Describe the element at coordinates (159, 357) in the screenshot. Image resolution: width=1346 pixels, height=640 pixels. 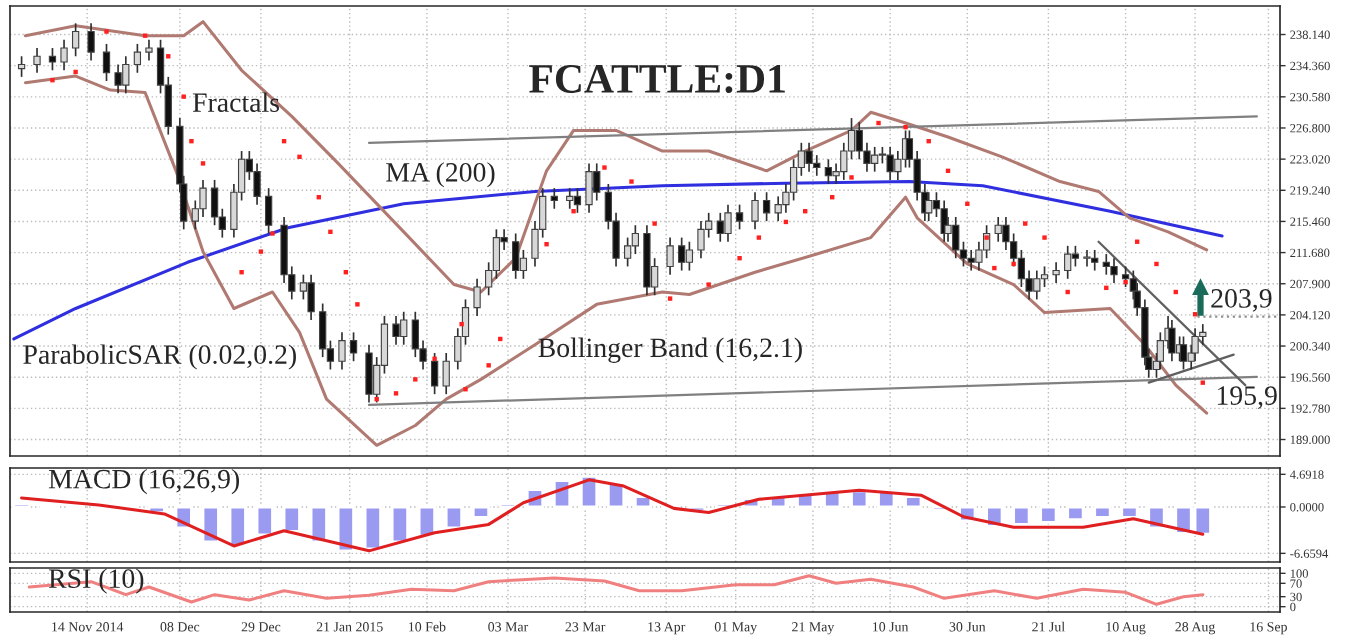
I see `annotation: ParabolicSAR (0.02,0.2)` at that location.